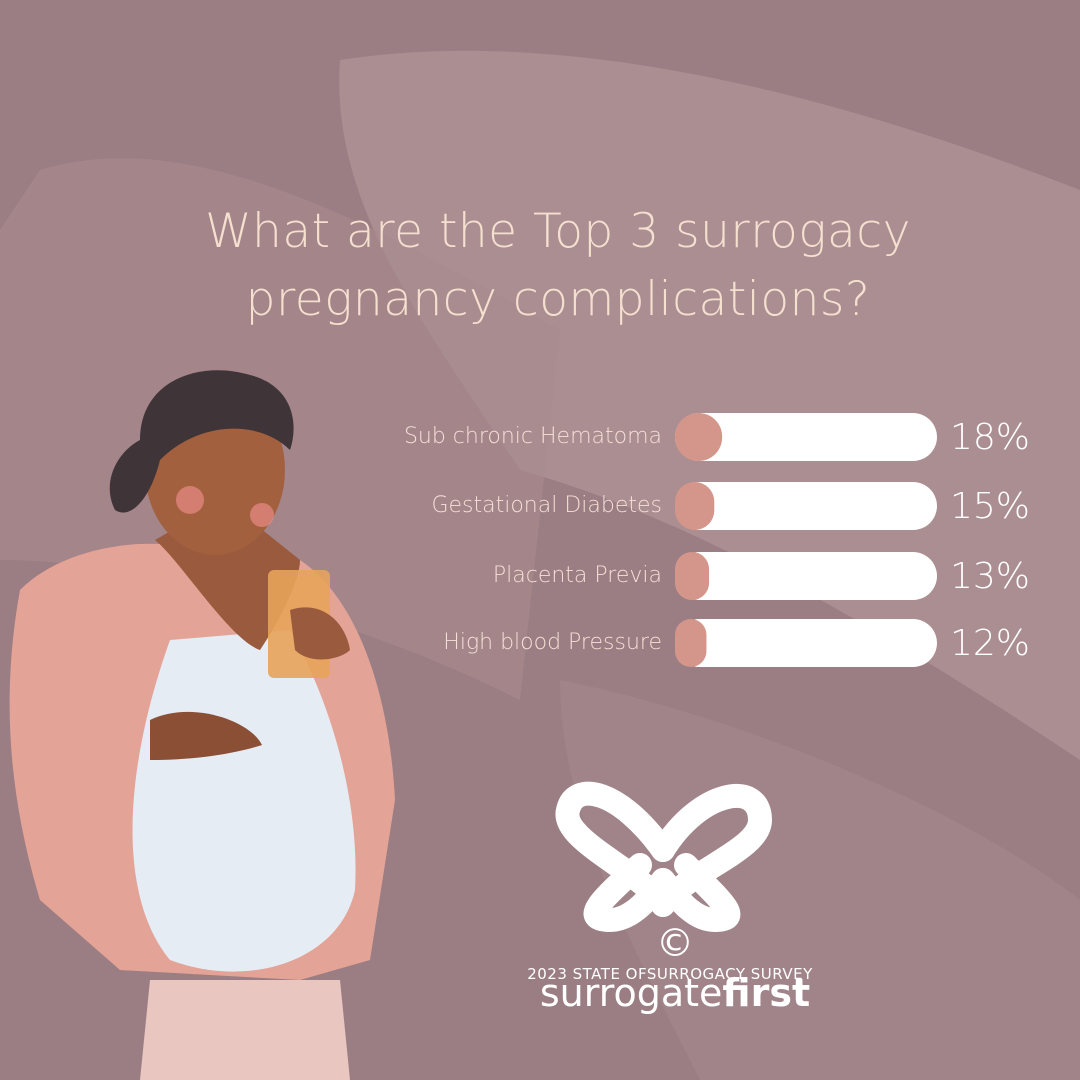 This screenshot has height=1080, width=1080. Describe the element at coordinates (675, 943) in the screenshot. I see `copyright-symbol: ©` at that location.